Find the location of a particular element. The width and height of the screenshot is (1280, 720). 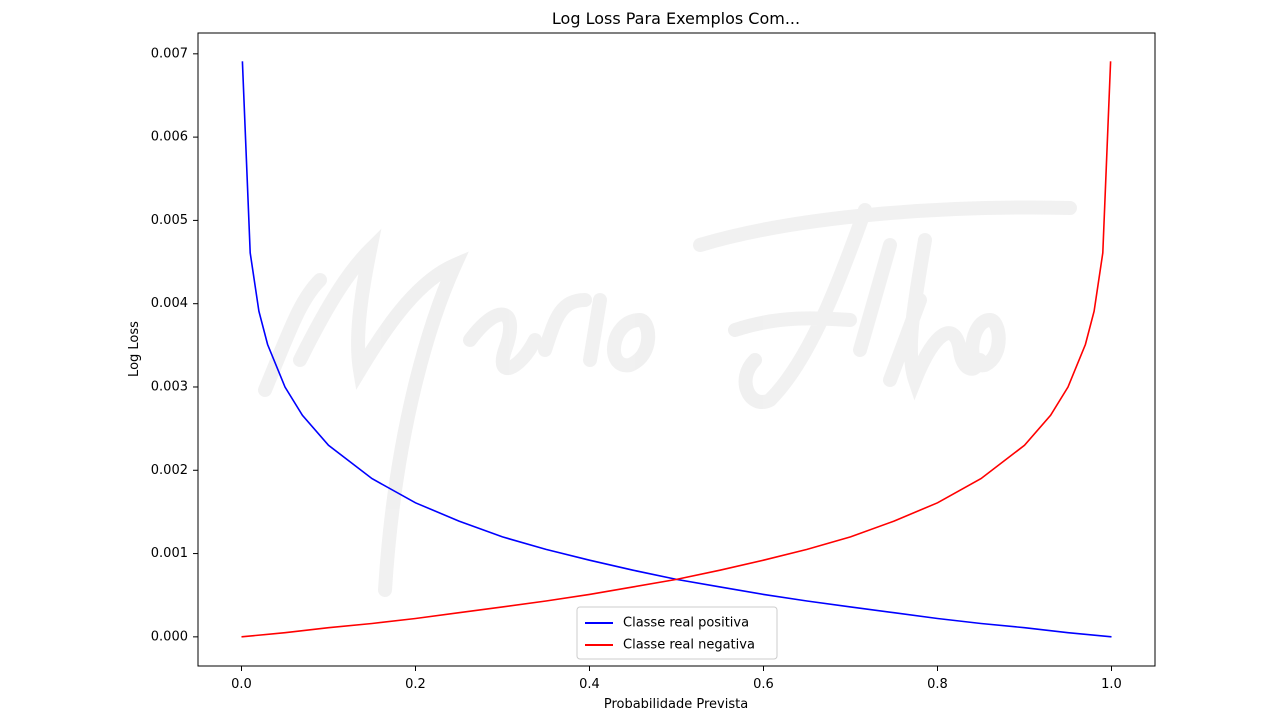

legend-label-classe-real-negativa: Classe real negativa is located at coordinates (689, 645).